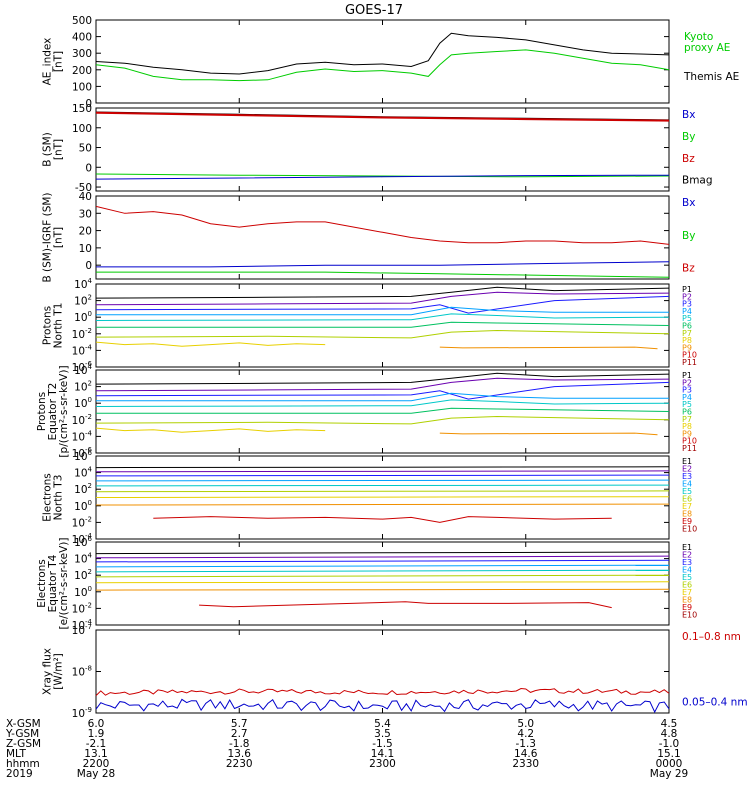 The height and width of the screenshot is (800, 750). Describe the element at coordinates (210, 430) in the screenshot. I see `series-p8` at that location.